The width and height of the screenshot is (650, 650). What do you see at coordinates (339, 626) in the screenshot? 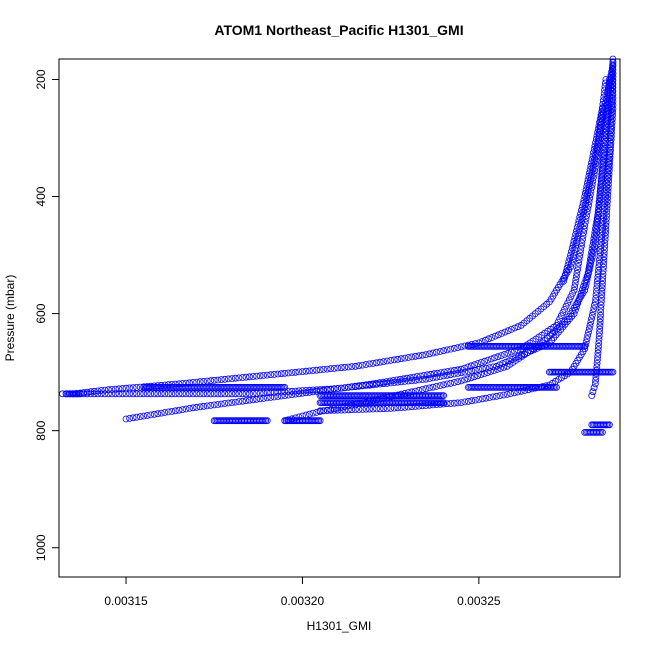
I see `x-axis-label: H1301_GMI` at bounding box center [339, 626].